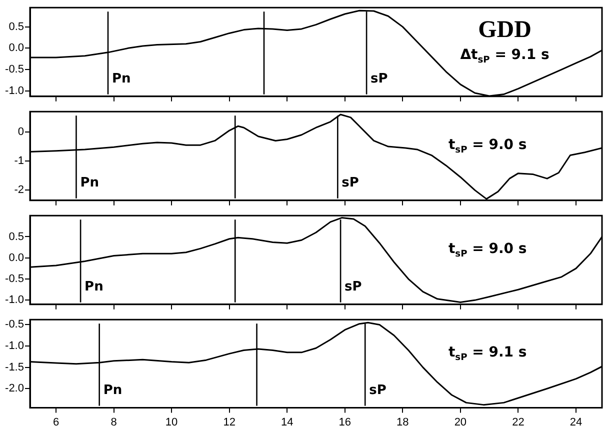 This screenshot has height=432, width=608. Describe the element at coordinates (229, 422) in the screenshot. I see `x-tick-label: 12` at that location.